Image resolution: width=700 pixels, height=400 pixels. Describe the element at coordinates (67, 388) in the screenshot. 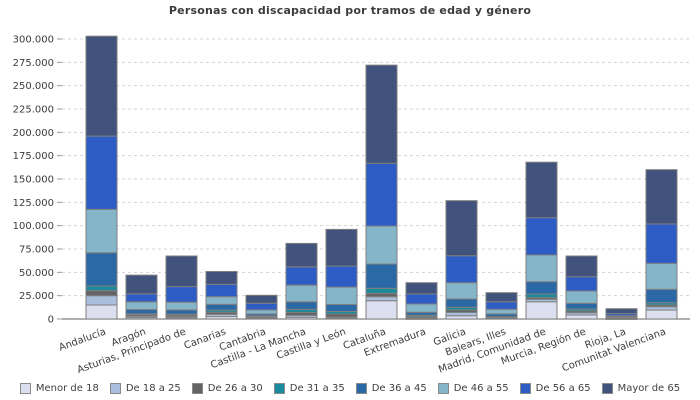

I see `legend-label: Menor de 18` at that location.